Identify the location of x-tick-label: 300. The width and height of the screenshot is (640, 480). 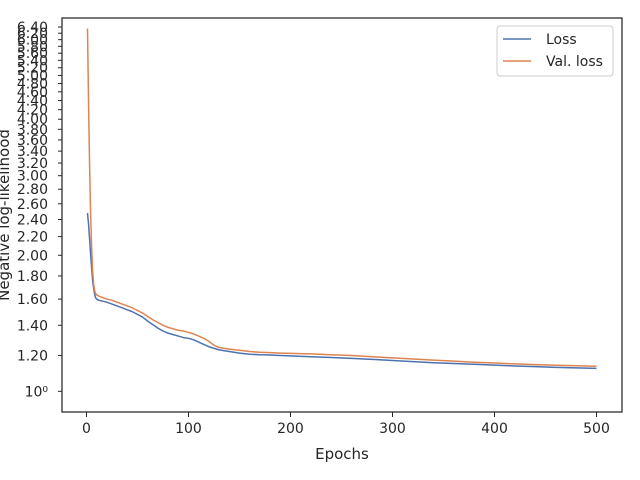
(392, 429).